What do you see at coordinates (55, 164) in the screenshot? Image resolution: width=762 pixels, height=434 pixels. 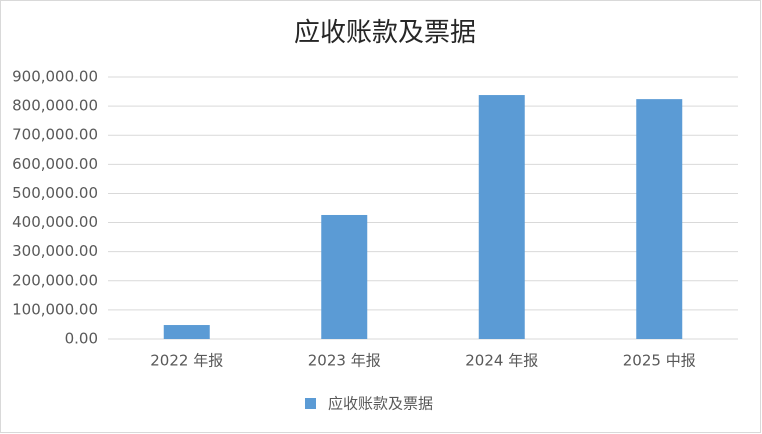 I see `y-tick-label: 600,000.00` at bounding box center [55, 164].